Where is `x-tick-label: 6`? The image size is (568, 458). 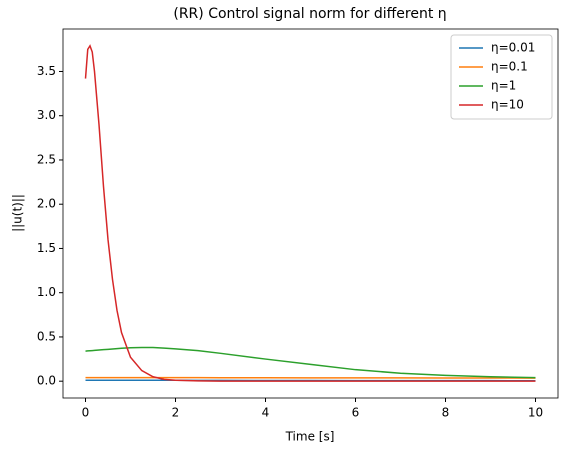
x-tick-label: 6 is located at coordinates (356, 413).